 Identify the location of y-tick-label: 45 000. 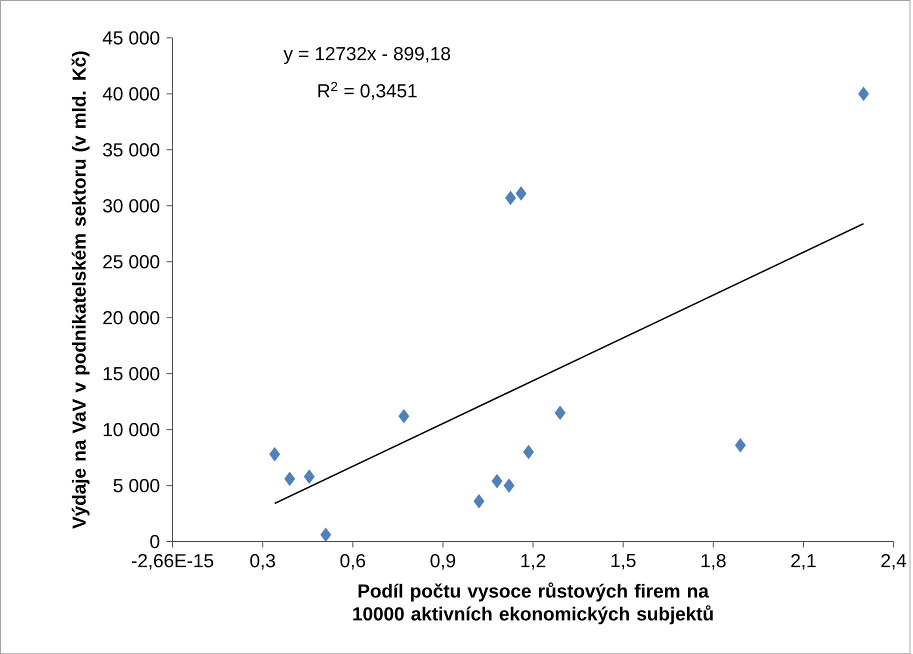
(131, 37).